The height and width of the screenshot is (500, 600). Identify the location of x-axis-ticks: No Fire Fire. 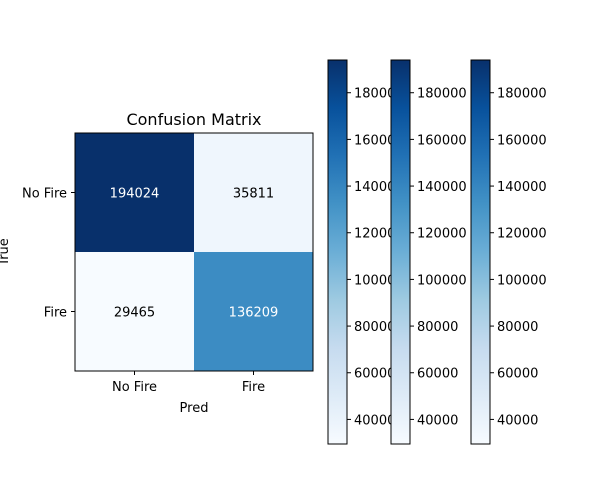
(188, 383).